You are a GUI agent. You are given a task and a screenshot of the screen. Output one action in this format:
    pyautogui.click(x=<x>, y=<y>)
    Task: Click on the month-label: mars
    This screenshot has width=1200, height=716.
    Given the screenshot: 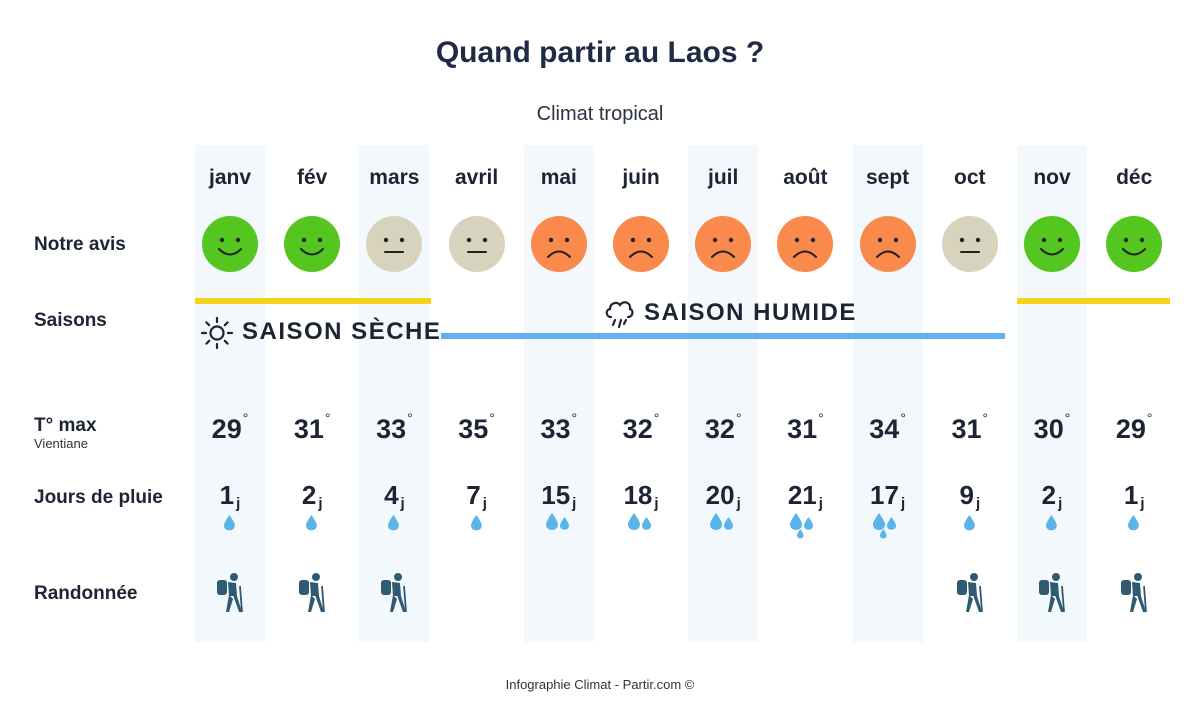 What is the action you would take?
    pyautogui.click(x=394, y=177)
    